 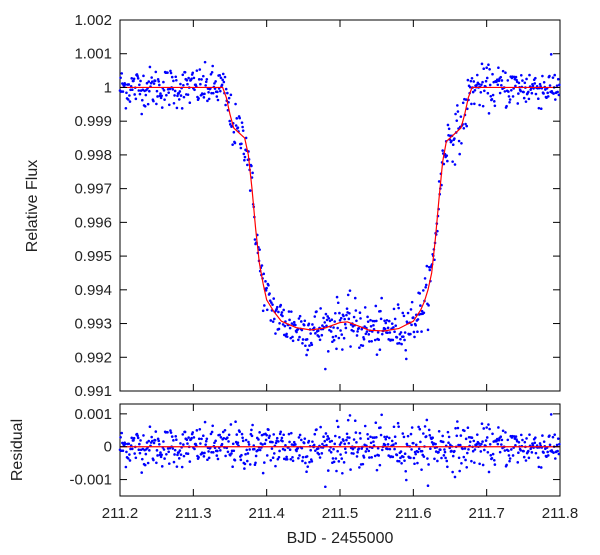 I want to click on x-tick-label: 211.3, so click(x=193, y=513).